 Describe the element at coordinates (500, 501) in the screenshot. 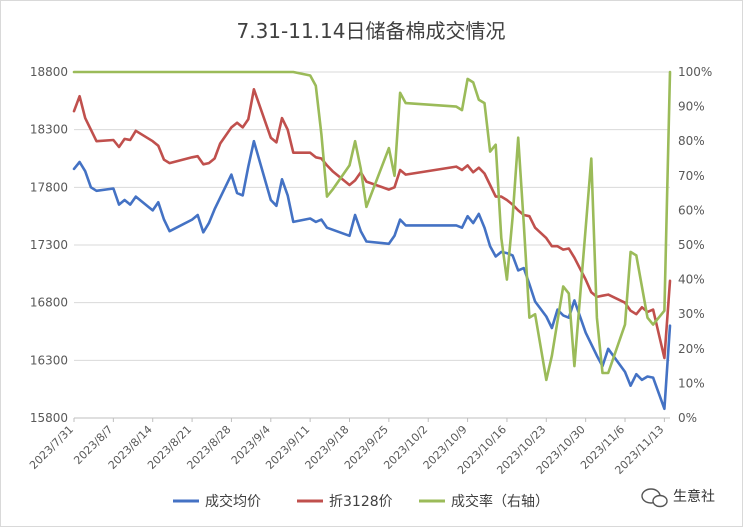

I see `legend-label: 成交率（右轴）` at that location.